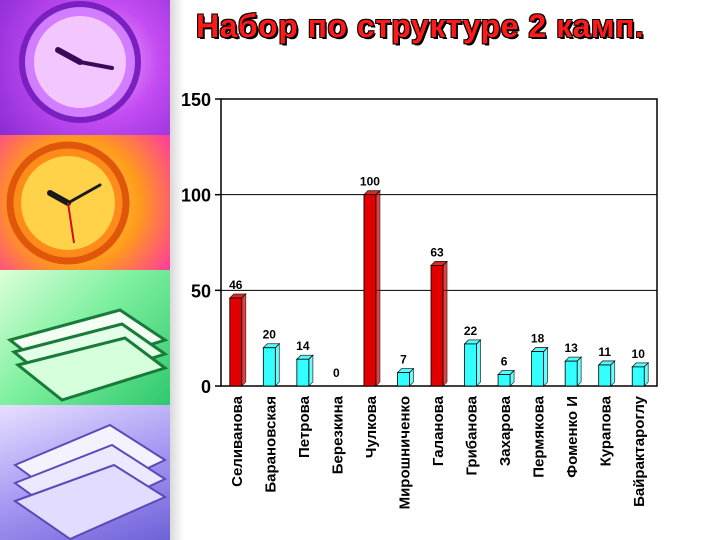 The width and height of the screenshot is (720, 540). Describe the element at coordinates (405, 370) in the screenshot. I see `bar-6: 7` at that location.